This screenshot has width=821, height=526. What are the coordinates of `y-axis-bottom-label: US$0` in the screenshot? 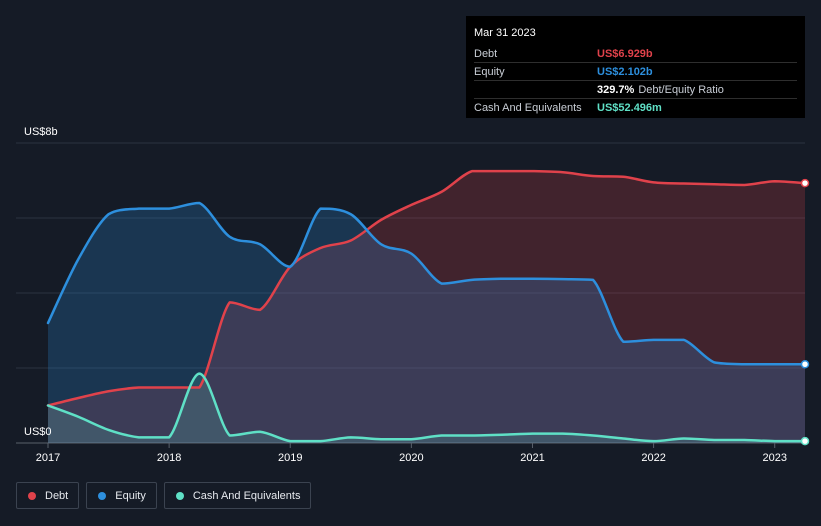 It's located at (38, 432).